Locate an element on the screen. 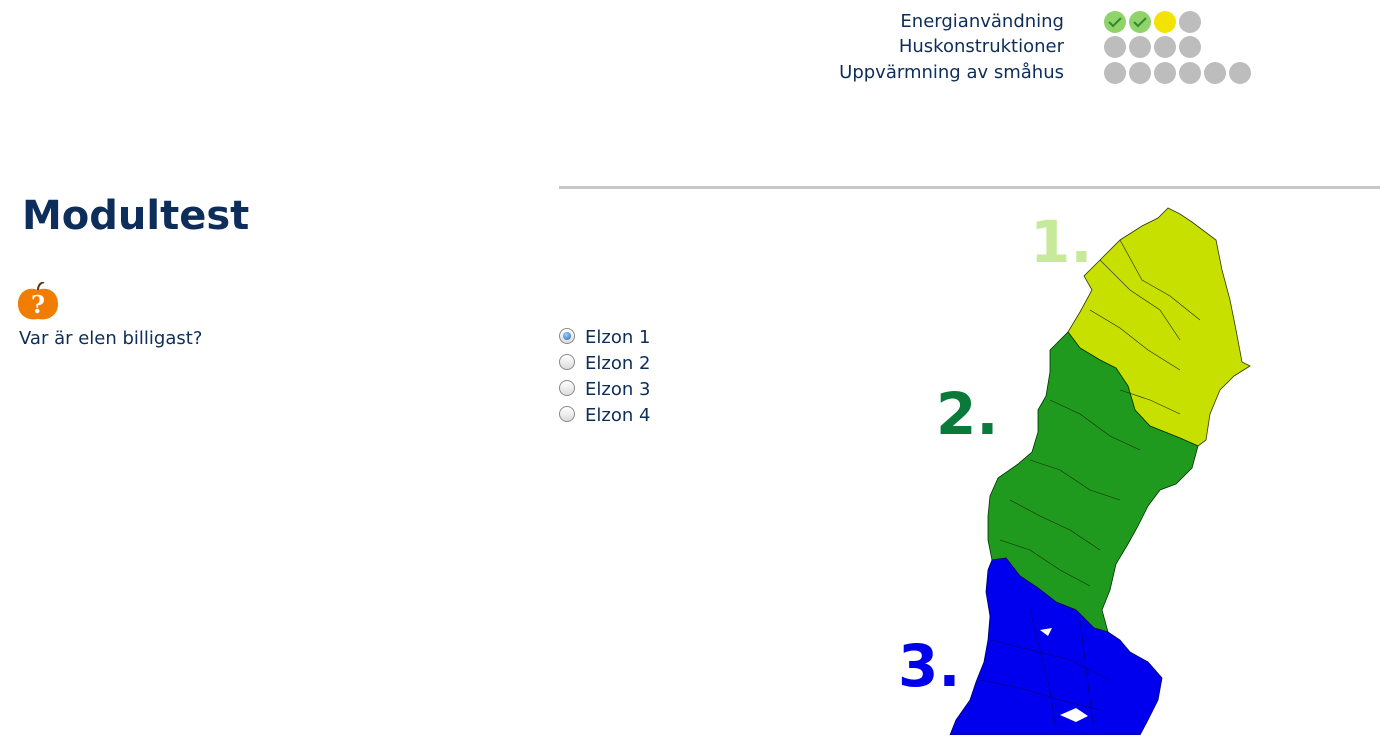  zone-2-label: 2. is located at coordinates (967, 414).